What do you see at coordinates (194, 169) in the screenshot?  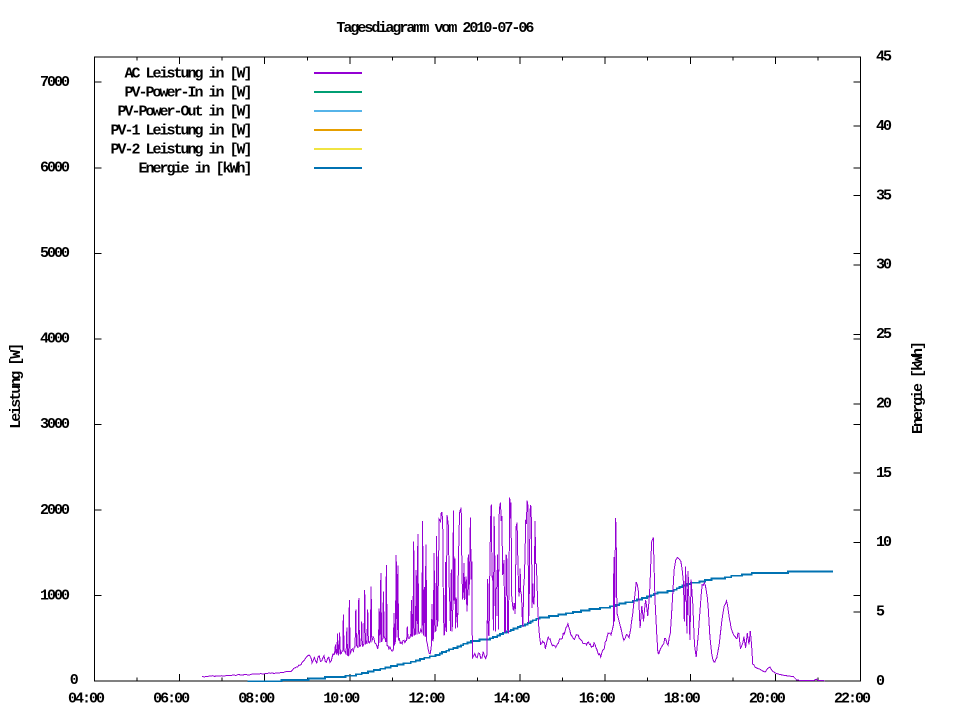 I see `svg-text: Energie in [kWh]` at bounding box center [194, 169].